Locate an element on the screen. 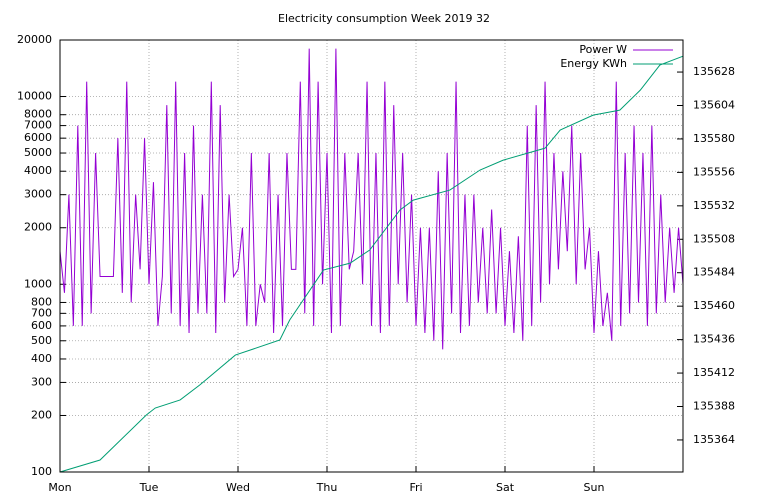 This screenshot has height=504, width=768. y-tick-label: 500 is located at coordinates (41, 340).